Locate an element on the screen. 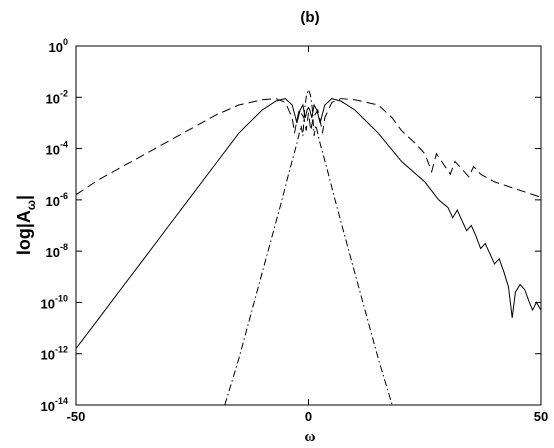  y-tick-label: 10⁻⁶ is located at coordinates (57, 200).